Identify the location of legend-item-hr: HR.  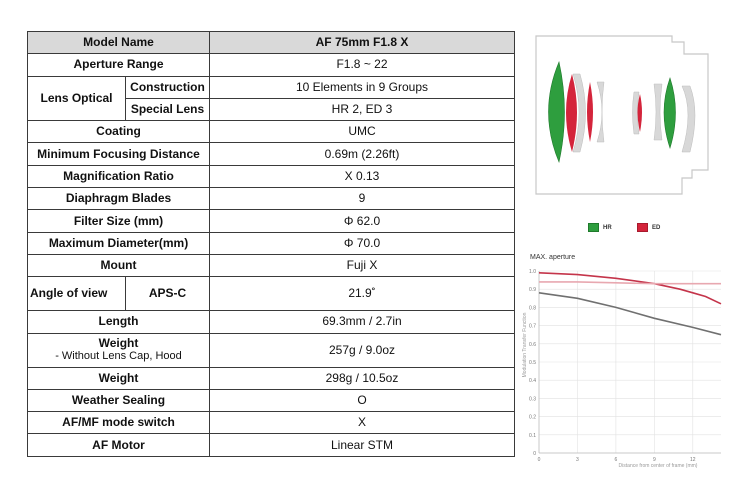
(600, 227).